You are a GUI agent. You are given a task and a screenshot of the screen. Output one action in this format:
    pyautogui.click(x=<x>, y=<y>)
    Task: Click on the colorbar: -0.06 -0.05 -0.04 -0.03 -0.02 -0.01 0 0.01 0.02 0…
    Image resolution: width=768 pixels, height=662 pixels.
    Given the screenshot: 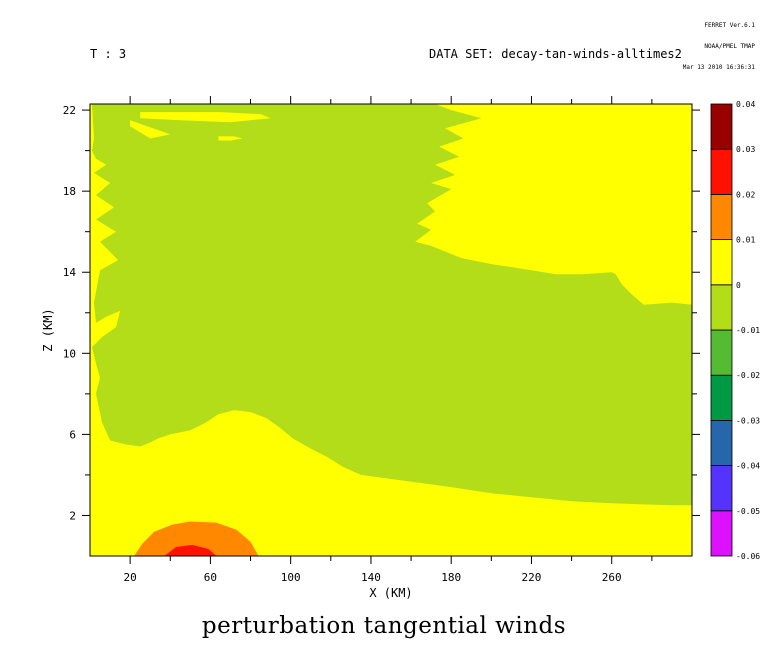 What is the action you would take?
    pyautogui.click(x=735, y=330)
    